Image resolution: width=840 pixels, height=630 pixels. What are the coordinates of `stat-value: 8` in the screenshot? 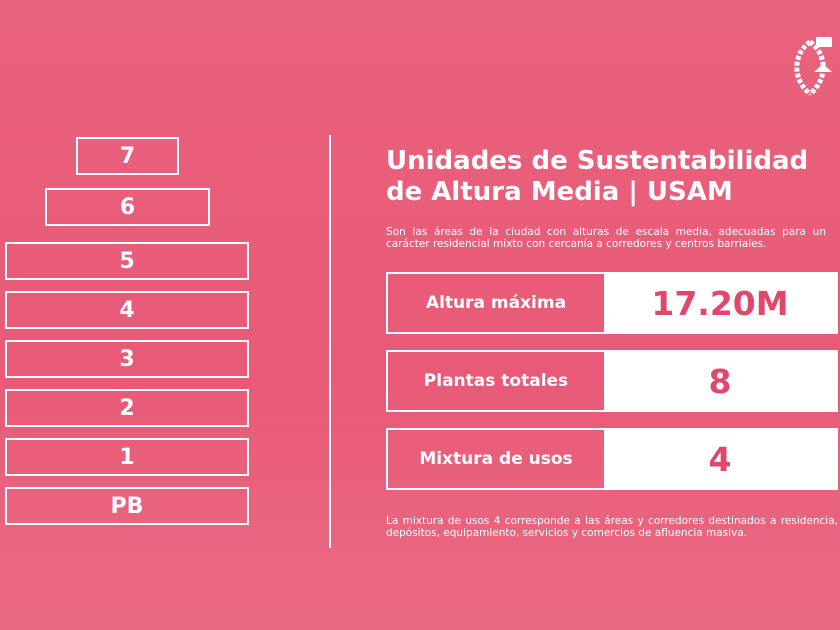 It's located at (720, 381).